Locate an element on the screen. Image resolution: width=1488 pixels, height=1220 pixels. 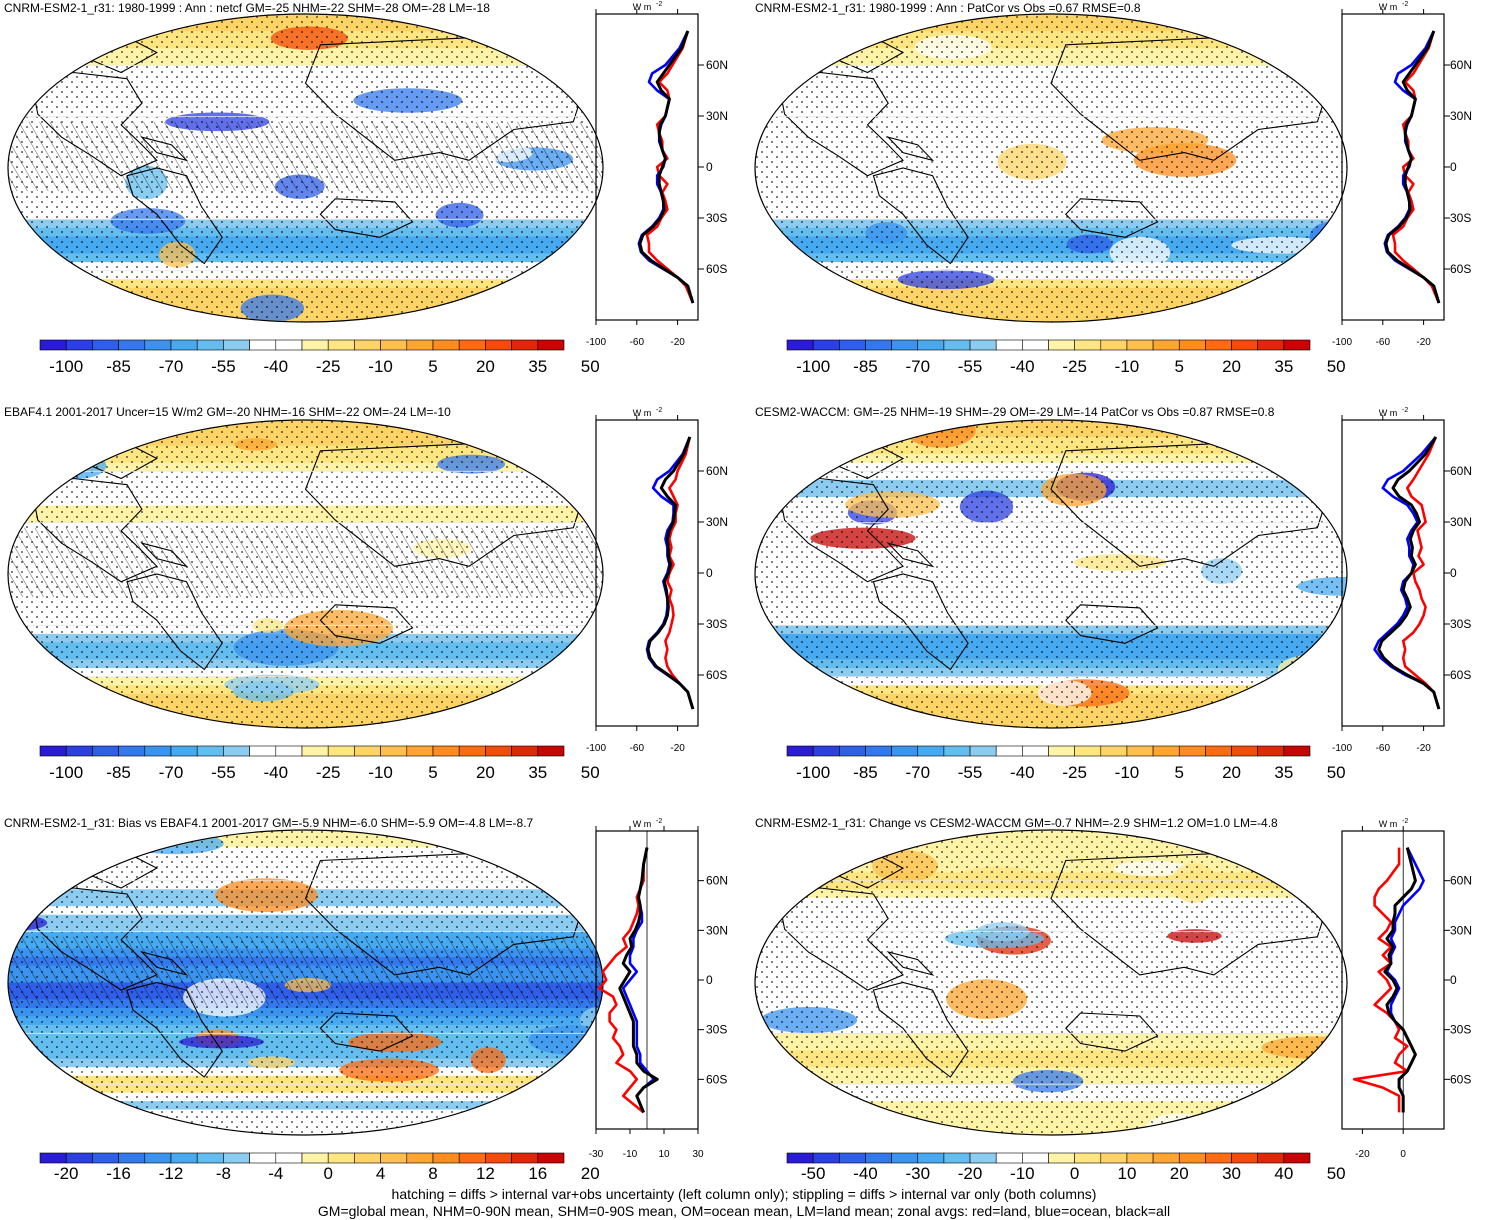
lat-tick-label: 0 is located at coordinates (1453, 980).